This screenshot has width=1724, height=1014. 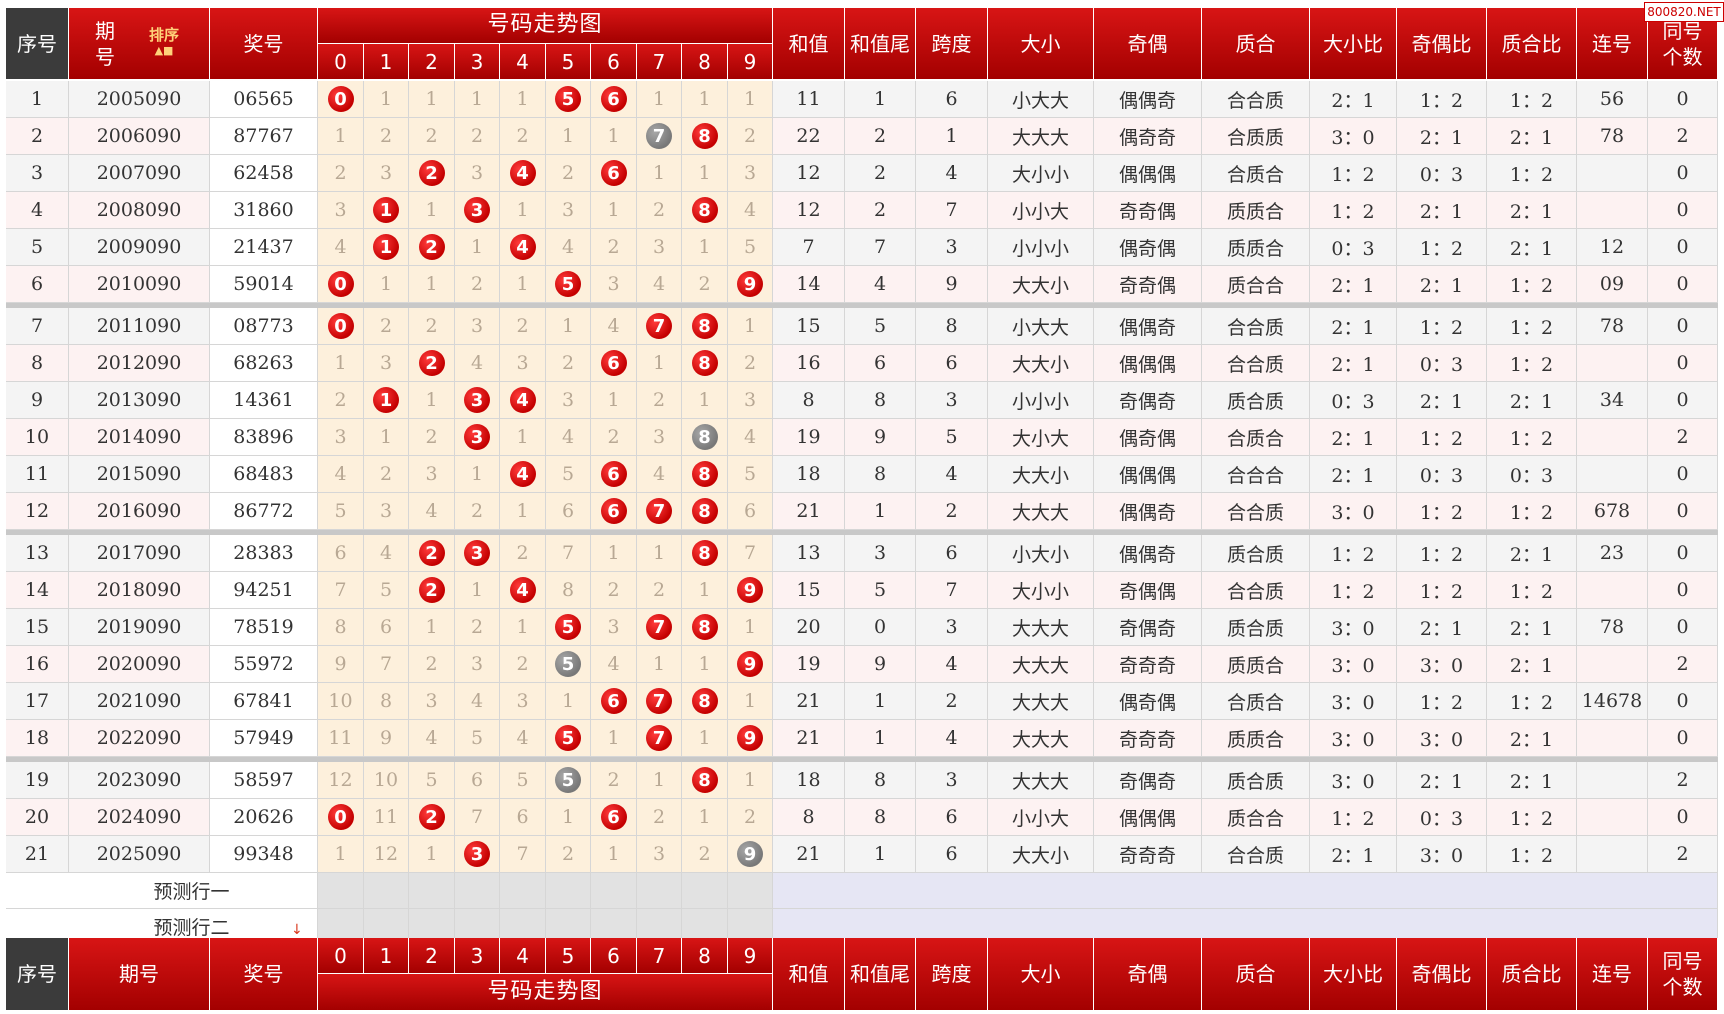 What do you see at coordinates (1148, 738) in the screenshot?
I see `cell-parity: 奇奇奇` at bounding box center [1148, 738].